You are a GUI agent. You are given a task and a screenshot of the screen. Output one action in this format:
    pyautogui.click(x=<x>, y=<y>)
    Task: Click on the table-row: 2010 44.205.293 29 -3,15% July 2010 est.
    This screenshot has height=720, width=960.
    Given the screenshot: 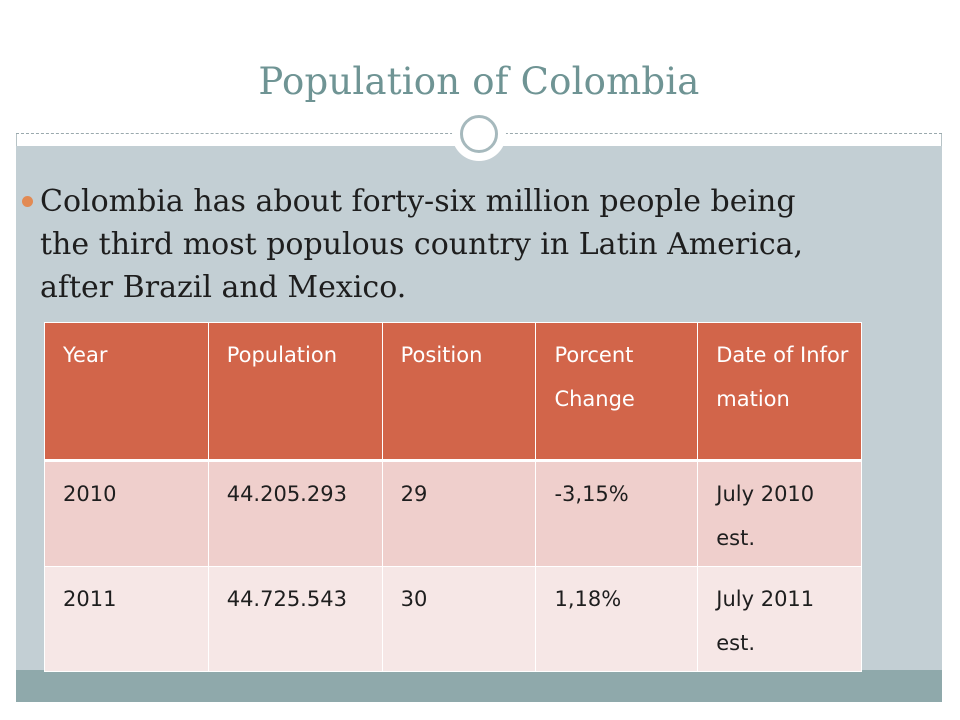 What is the action you would take?
    pyautogui.click(x=453, y=513)
    